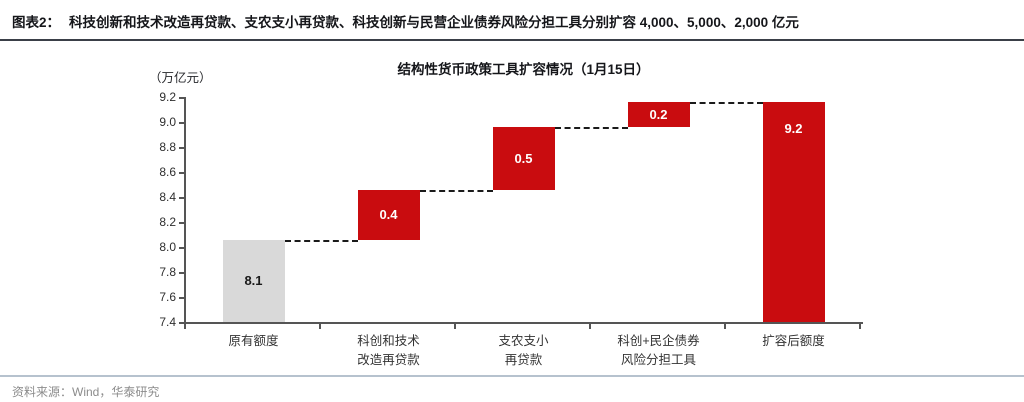 Image resolution: width=1024 pixels, height=402 pixels. Describe the element at coordinates (512, 387) in the screenshot. I see `figure-footer: 资料来源：Wind，华泰研究` at that location.